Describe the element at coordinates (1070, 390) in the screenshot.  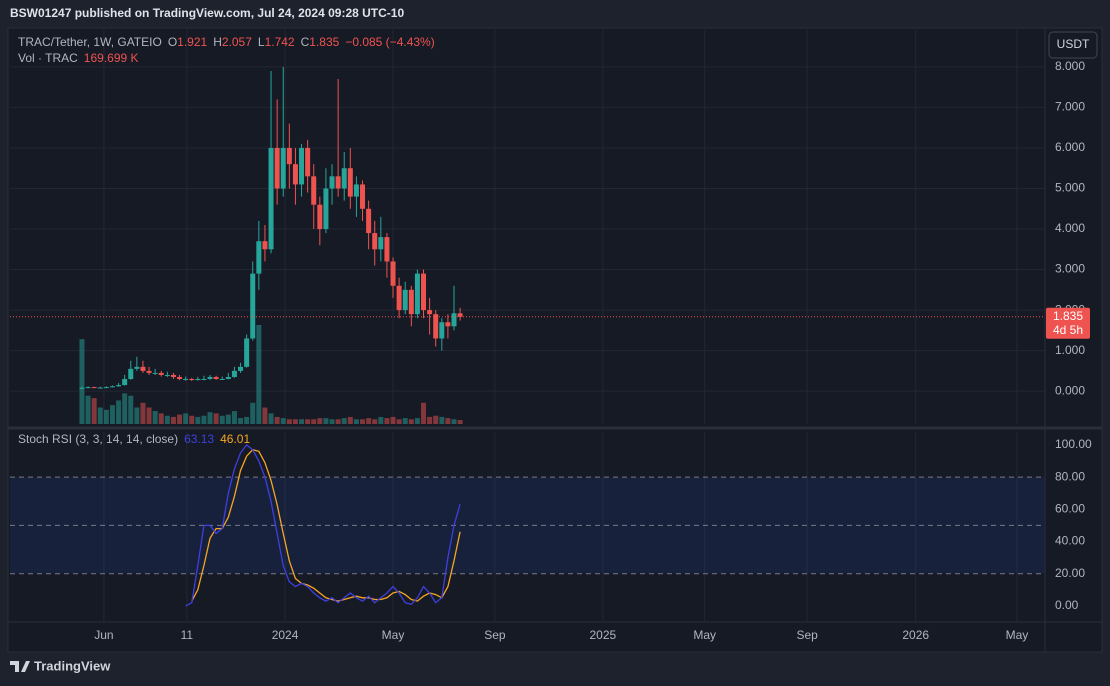
I see `y-tick-label: 0.000` at that location.